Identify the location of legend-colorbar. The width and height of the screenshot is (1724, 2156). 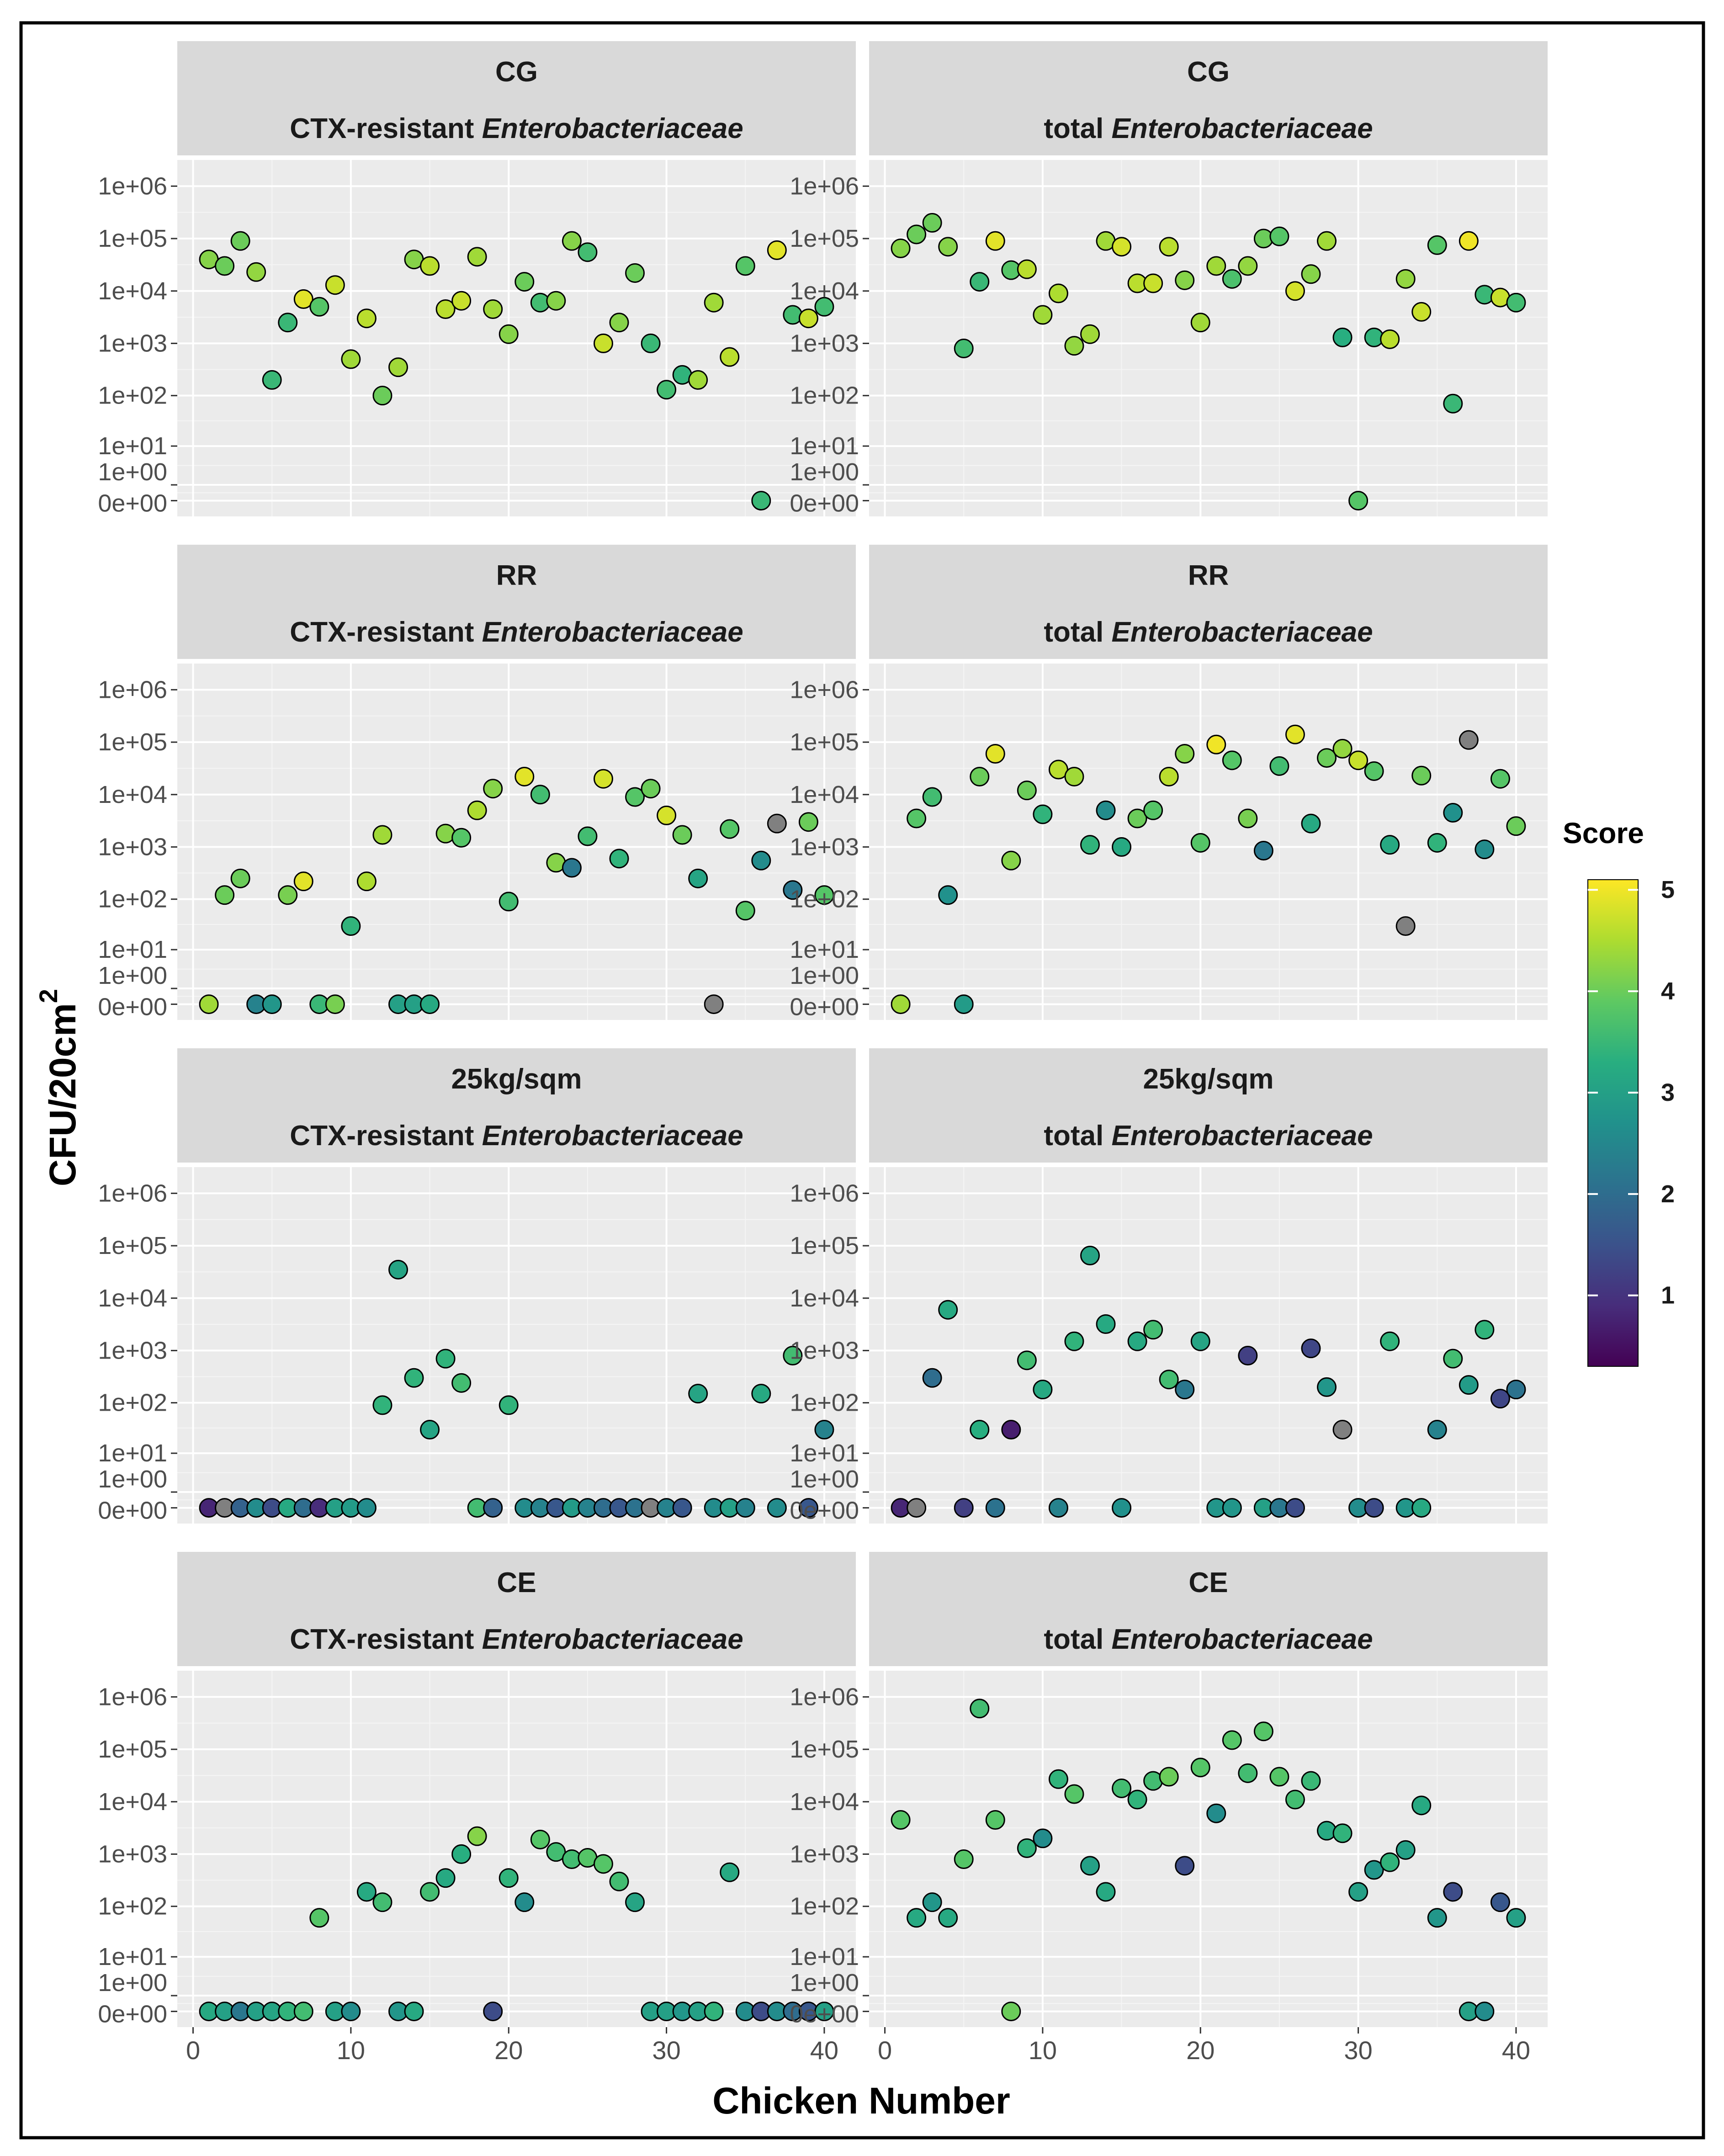
(1613, 1123).